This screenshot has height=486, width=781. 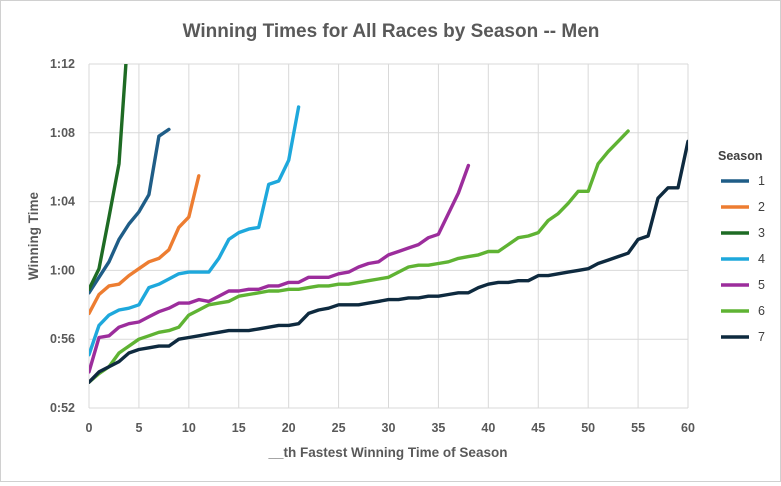 I want to click on y-tick-label: 1:08, so click(x=62, y=133).